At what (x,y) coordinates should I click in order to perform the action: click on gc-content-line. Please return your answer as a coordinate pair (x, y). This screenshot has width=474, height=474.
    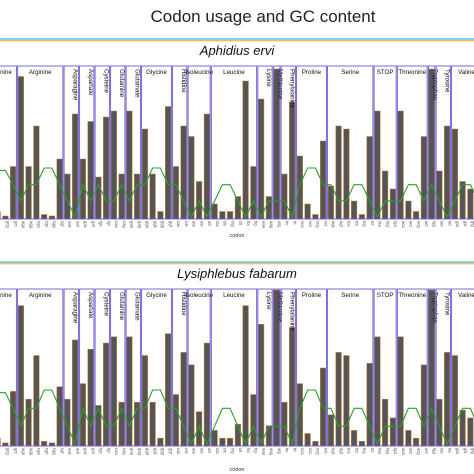
    Looking at the image, I should click on (237, 193).